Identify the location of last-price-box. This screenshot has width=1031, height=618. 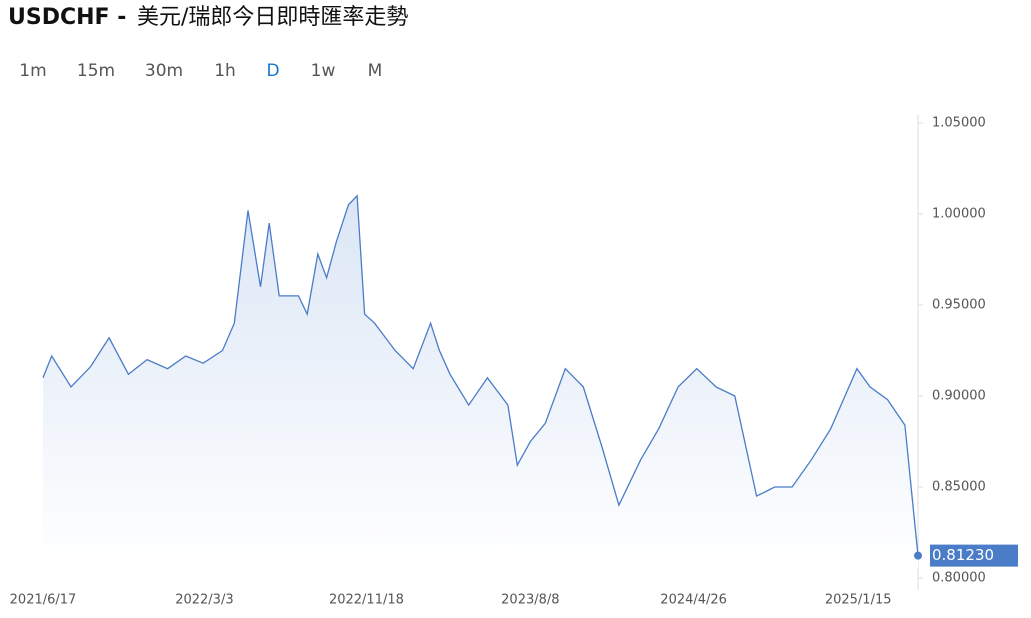
(974, 555).